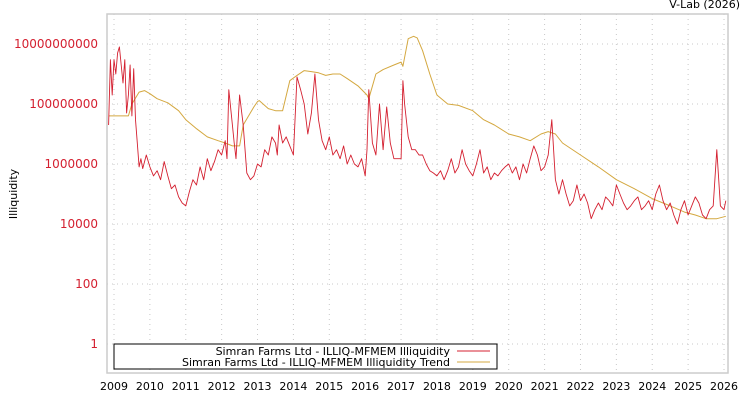 The height and width of the screenshot is (400, 750). Describe the element at coordinates (114, 386) in the screenshot. I see `x-tick-label: 2009` at that location.